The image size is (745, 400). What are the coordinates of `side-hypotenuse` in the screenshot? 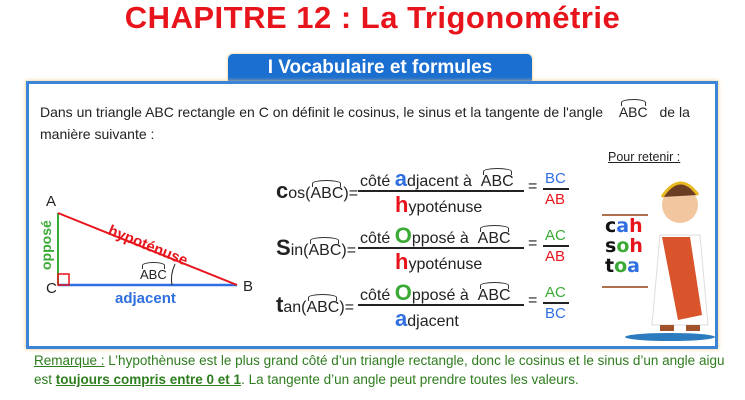 It's located at (147, 249).